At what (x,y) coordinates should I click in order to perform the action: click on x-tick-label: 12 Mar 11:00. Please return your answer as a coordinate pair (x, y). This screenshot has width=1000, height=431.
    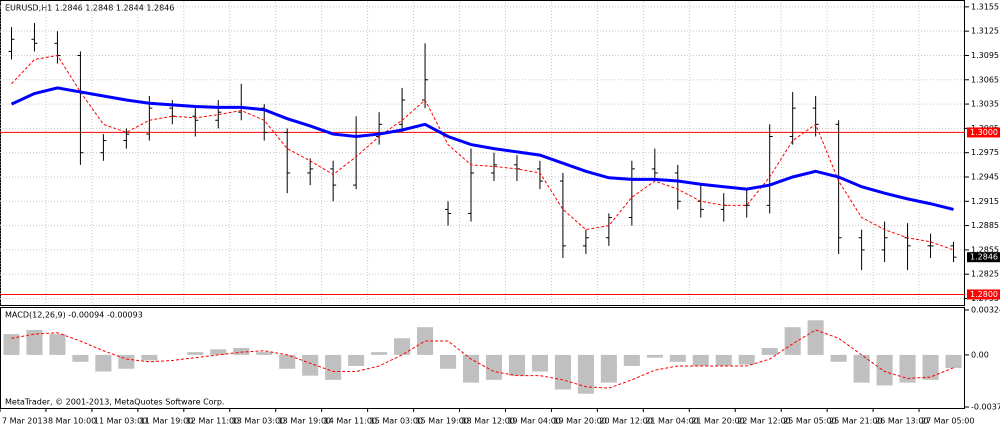
    Looking at the image, I should click on (212, 421).